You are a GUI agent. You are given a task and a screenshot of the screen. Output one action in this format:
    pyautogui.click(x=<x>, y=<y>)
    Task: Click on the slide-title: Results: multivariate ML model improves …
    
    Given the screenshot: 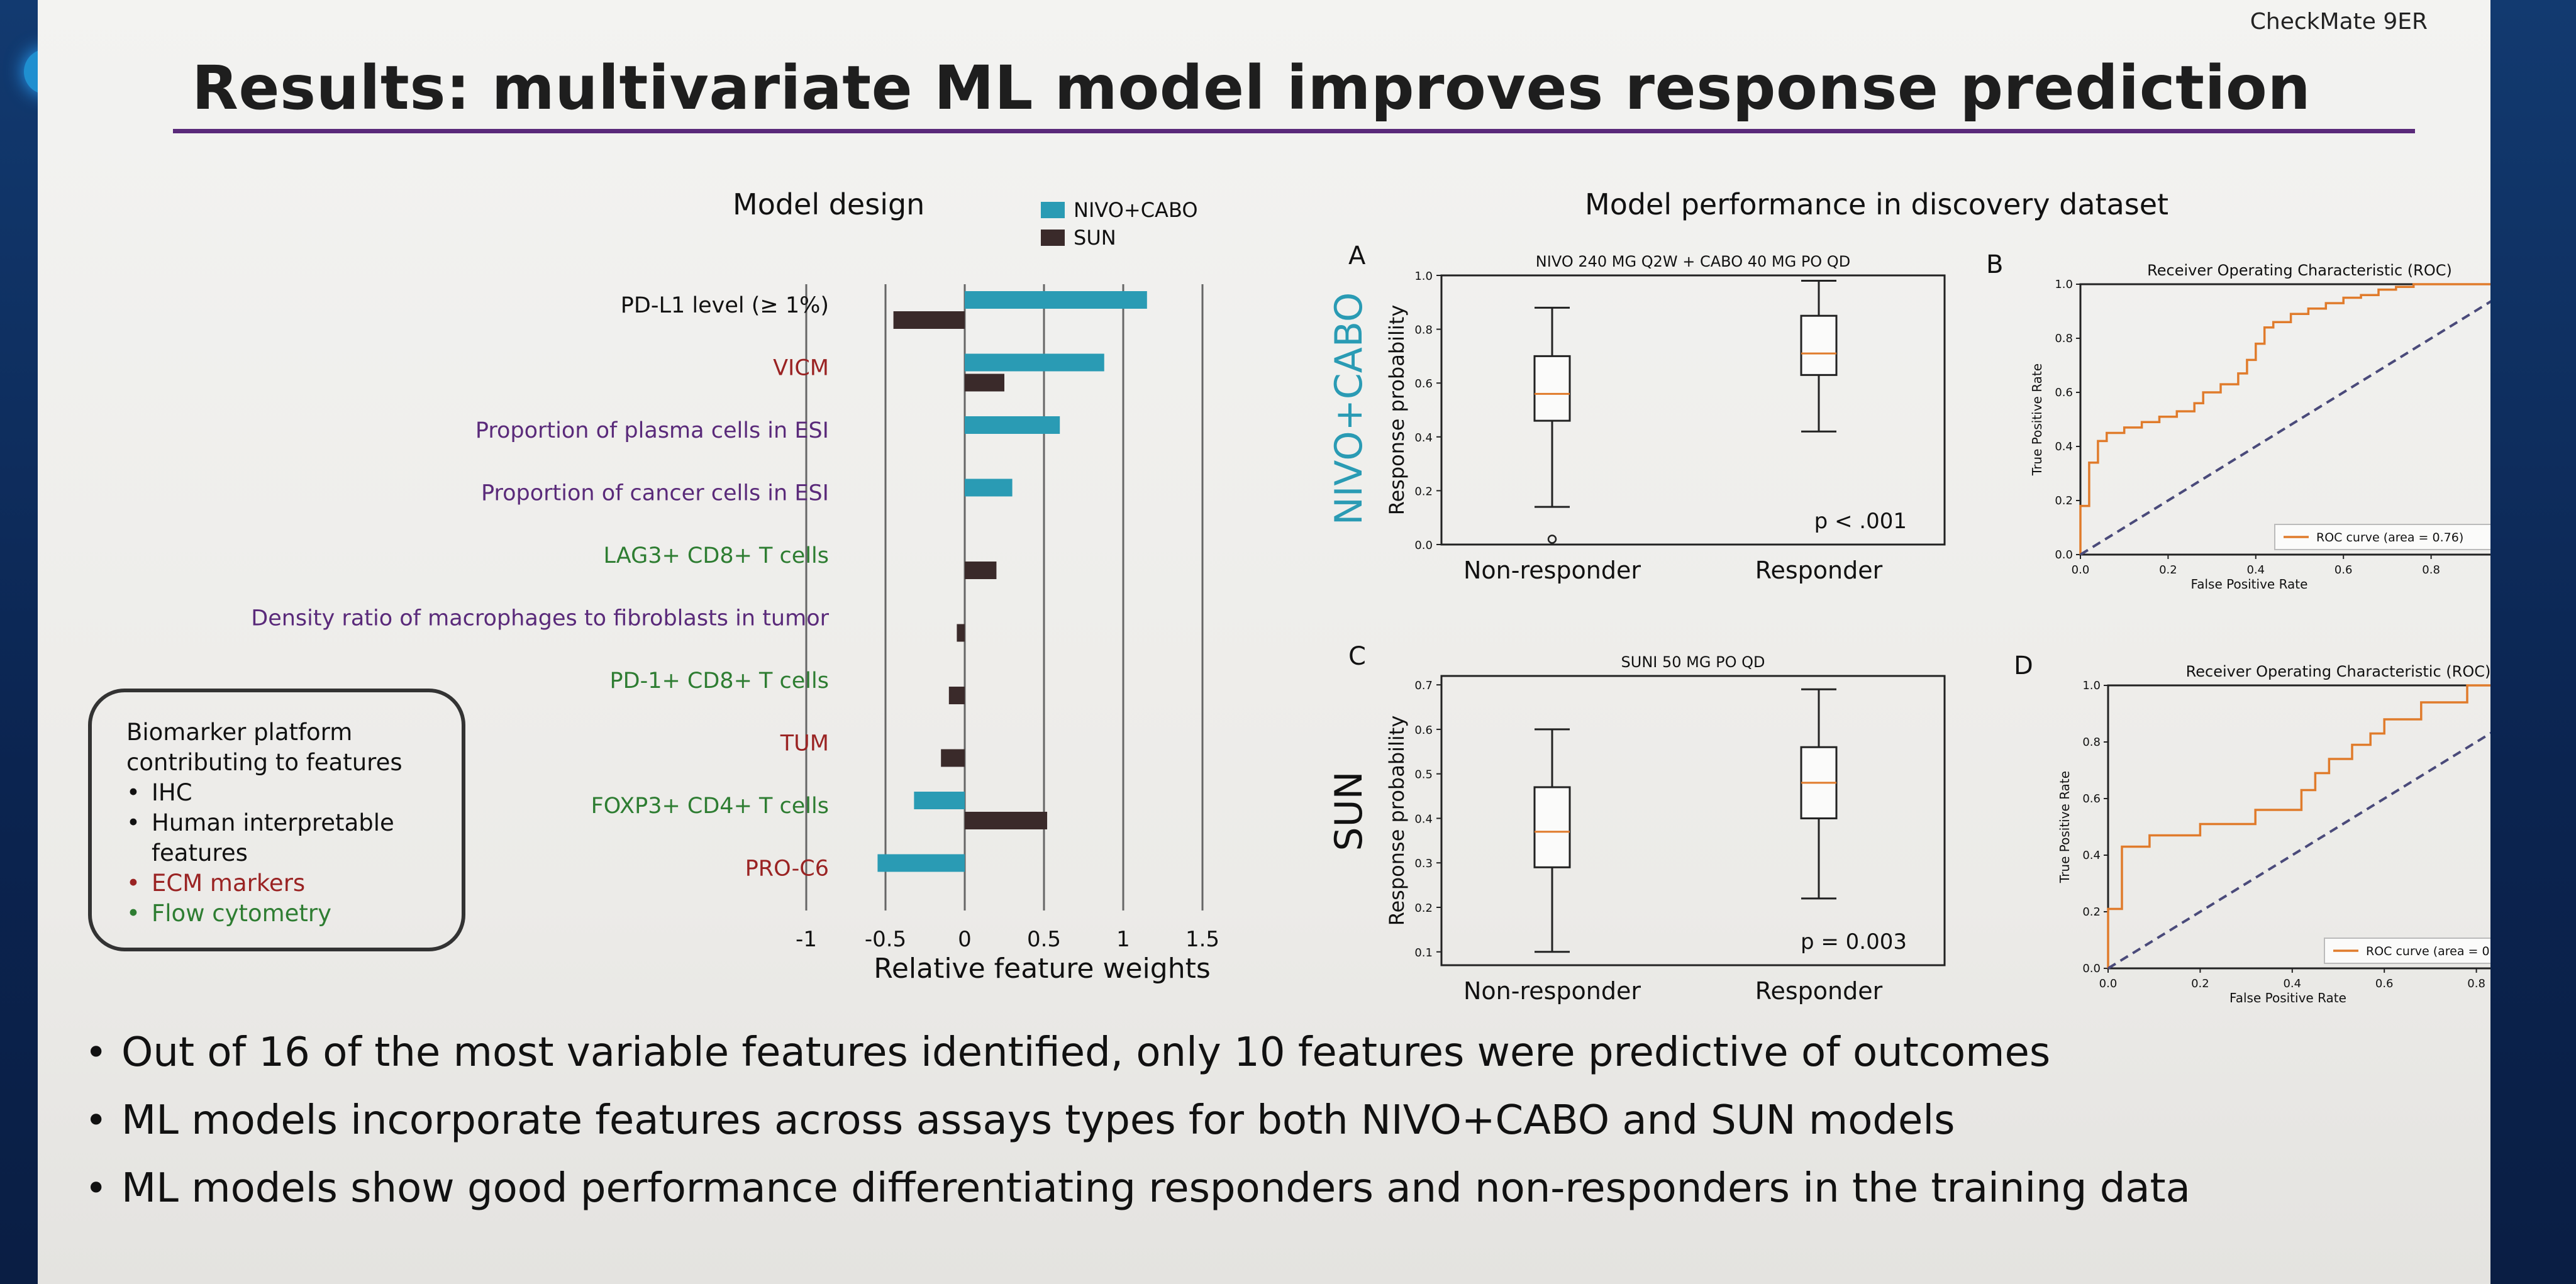 What is the action you would take?
    pyautogui.click(x=1251, y=88)
    